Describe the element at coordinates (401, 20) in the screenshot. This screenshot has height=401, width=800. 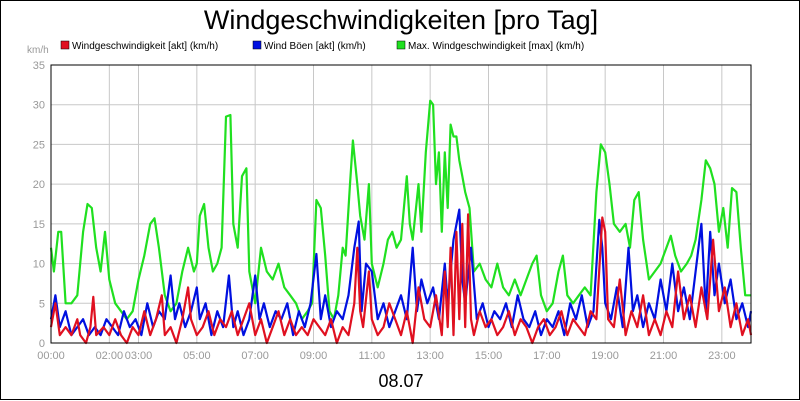
I see `chart-title: Windgeschwindigkeiten [pro Tag]` at that location.